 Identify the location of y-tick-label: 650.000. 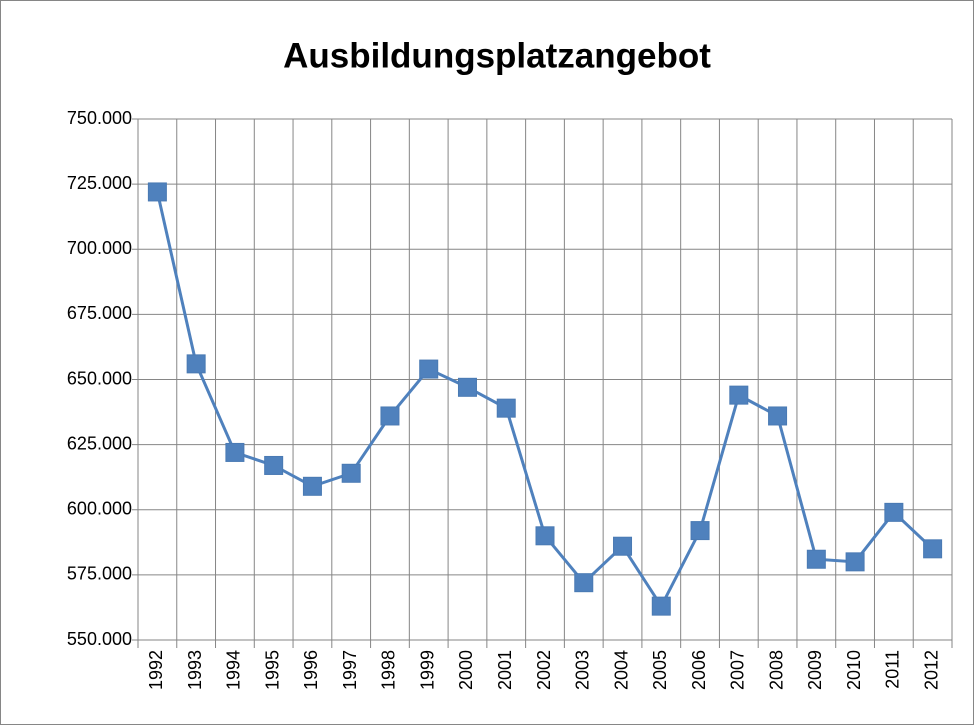
(99, 378).